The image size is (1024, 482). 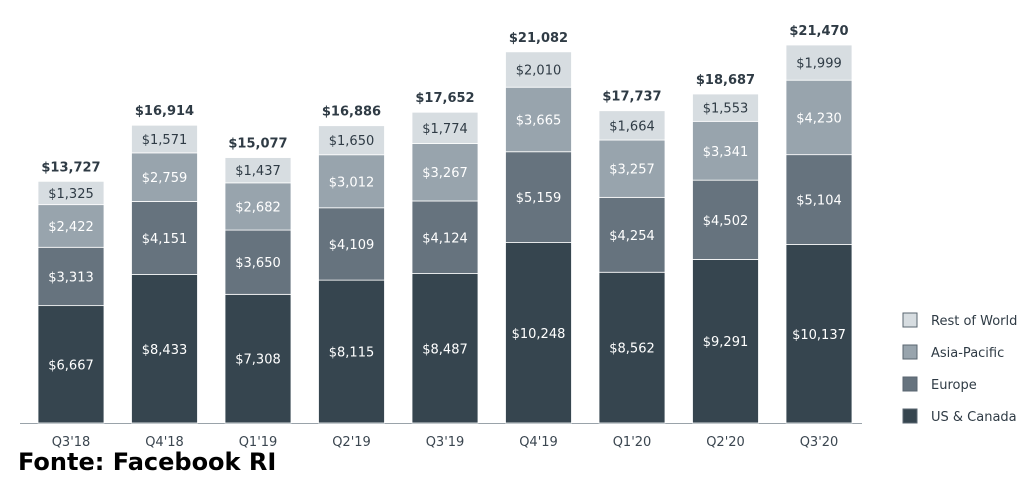 I want to click on total-value-label: $21,470, so click(x=818, y=31).